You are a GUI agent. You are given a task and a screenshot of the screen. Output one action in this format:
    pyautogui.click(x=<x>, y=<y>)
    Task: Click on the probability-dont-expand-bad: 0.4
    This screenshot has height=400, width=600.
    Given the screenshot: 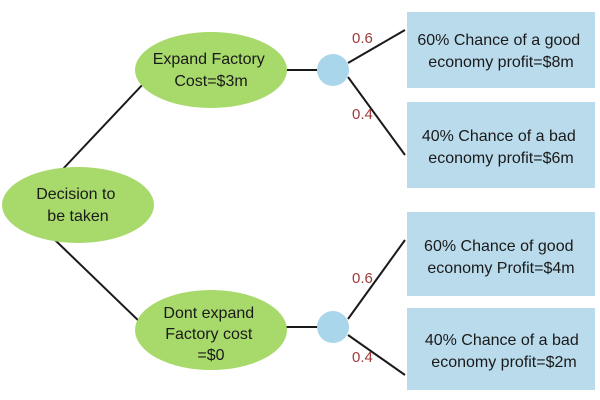 What is the action you would take?
    pyautogui.click(x=362, y=357)
    